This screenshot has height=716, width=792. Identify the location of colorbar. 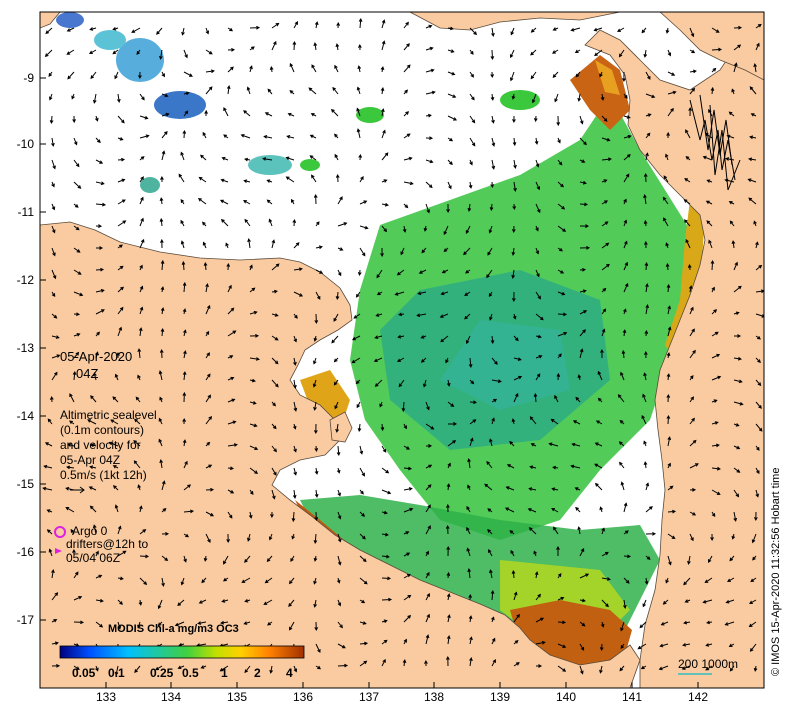
(182, 652).